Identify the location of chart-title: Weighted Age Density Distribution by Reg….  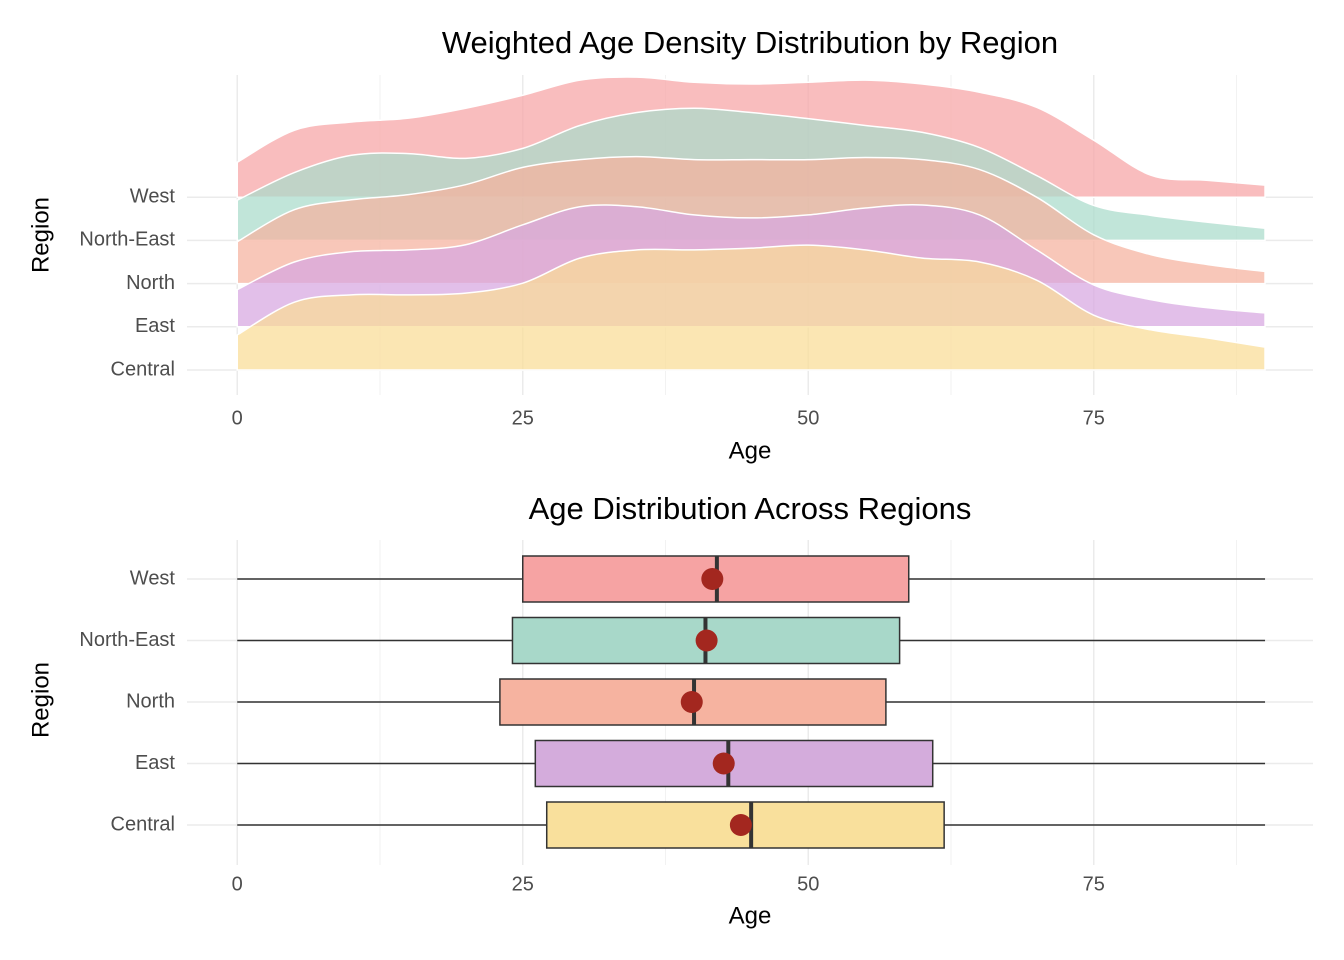
(750, 42).